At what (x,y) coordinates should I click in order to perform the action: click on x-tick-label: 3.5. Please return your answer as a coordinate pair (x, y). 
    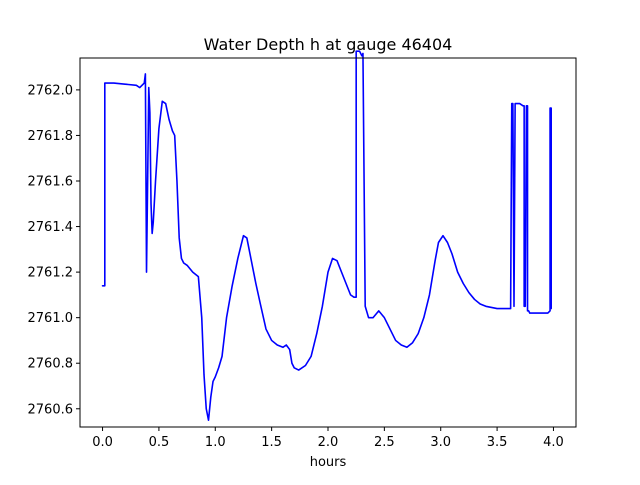
    Looking at the image, I should click on (497, 442).